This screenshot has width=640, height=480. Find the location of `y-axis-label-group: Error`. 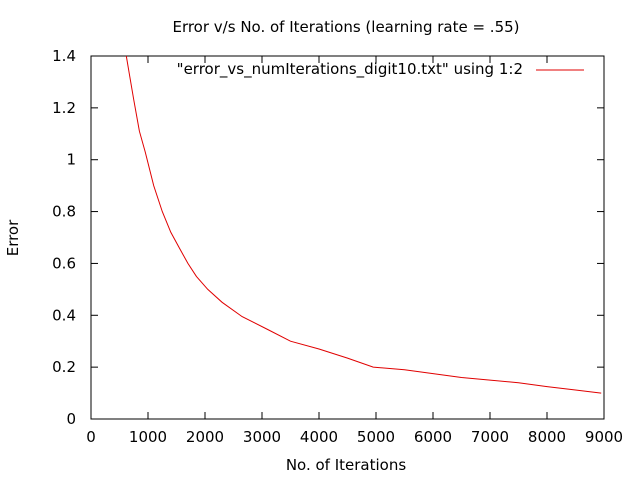

y-axis-label-group: Error is located at coordinates (13, 237).